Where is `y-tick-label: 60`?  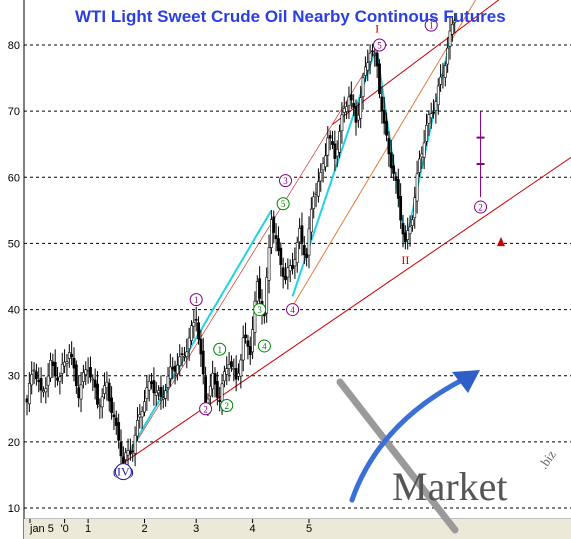 y-tick-label: 60 is located at coordinates (14, 178).